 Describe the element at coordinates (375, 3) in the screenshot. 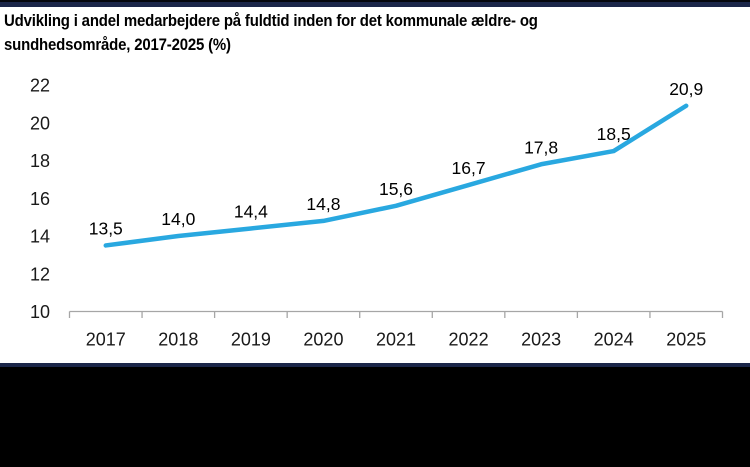

I see `top-accent-bar` at that location.